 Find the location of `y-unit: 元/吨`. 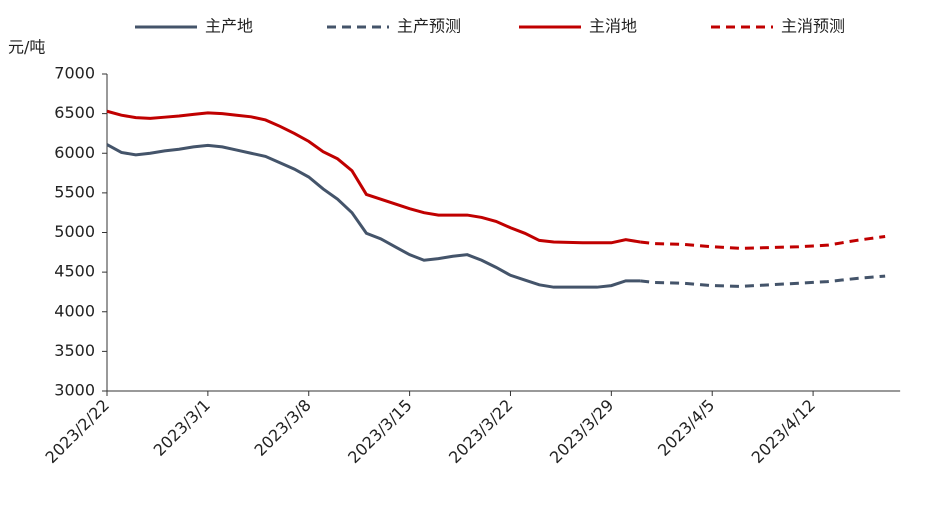

y-unit: 元/吨 is located at coordinates (26, 47).